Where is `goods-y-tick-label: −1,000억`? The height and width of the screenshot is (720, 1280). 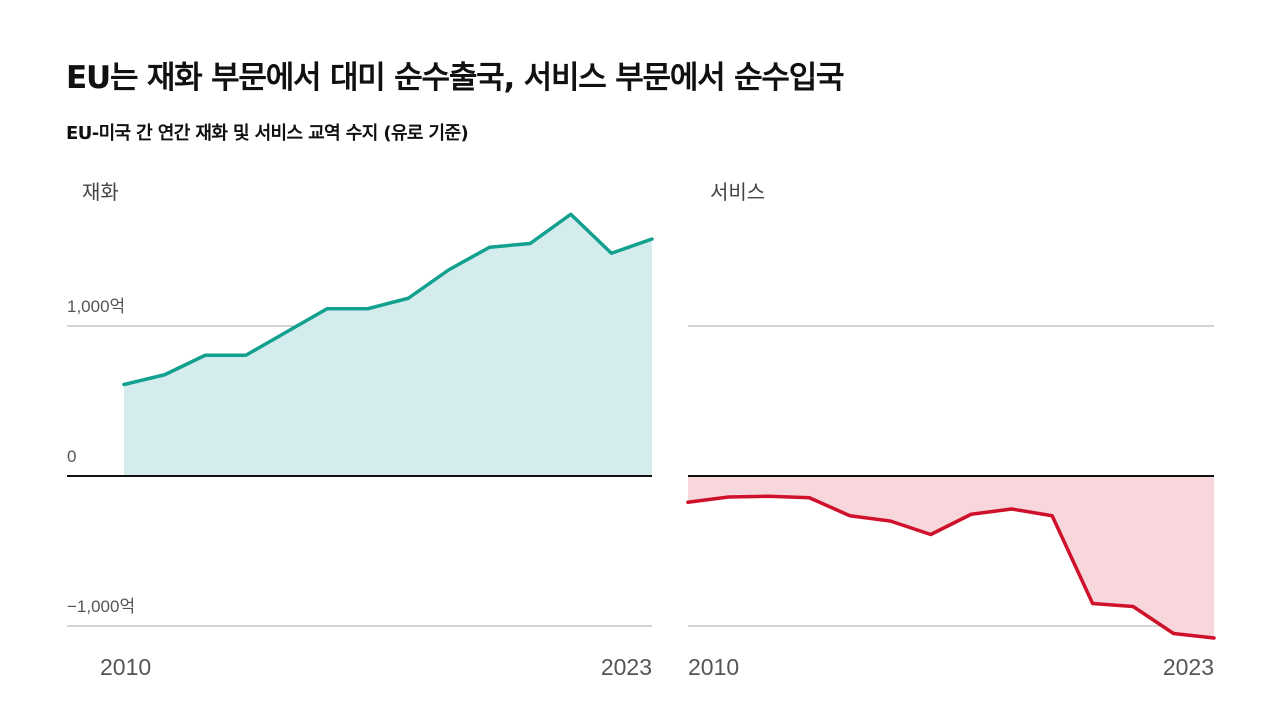 goods-y-tick-label: −1,000억 is located at coordinates (101, 606).